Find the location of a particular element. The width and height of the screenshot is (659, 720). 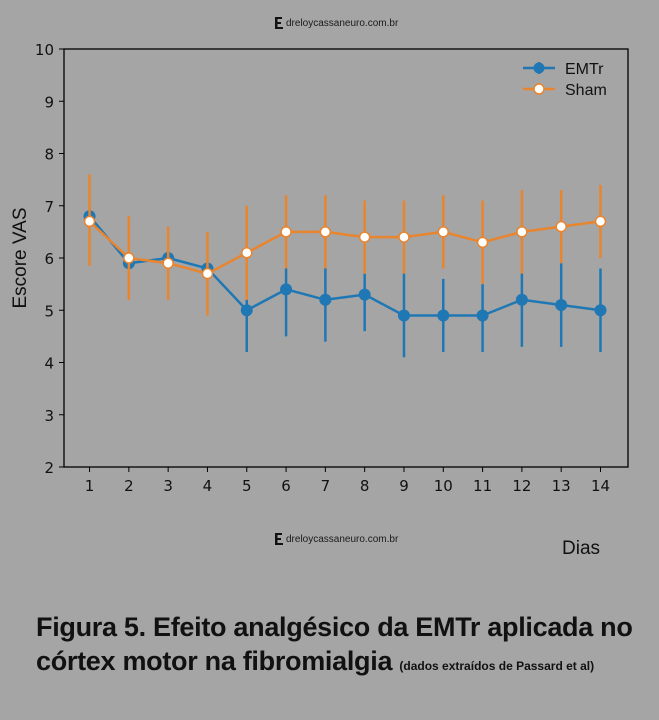

y-tick-label: 6 is located at coordinates (49, 259).